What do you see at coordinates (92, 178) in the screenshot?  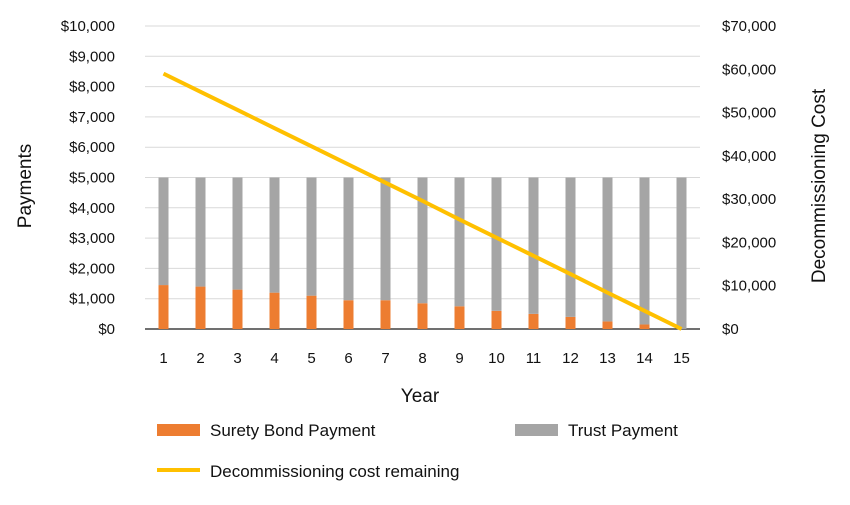 I see `y-tick-label: $5,000` at bounding box center [92, 178].